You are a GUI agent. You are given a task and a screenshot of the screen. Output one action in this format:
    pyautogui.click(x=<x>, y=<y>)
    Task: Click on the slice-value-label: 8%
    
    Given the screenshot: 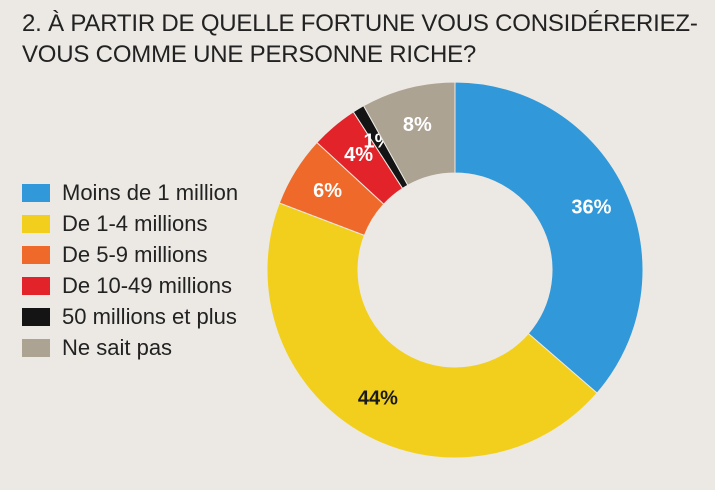 What is the action you would take?
    pyautogui.click(x=417, y=125)
    